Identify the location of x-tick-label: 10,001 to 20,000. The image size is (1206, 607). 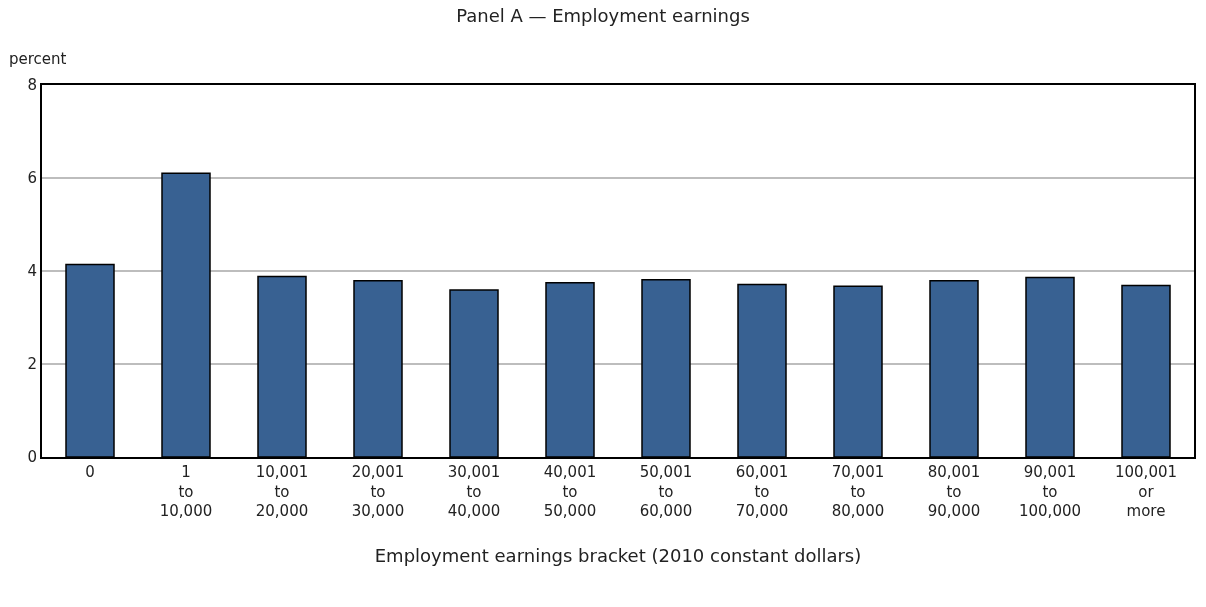
(282, 491).